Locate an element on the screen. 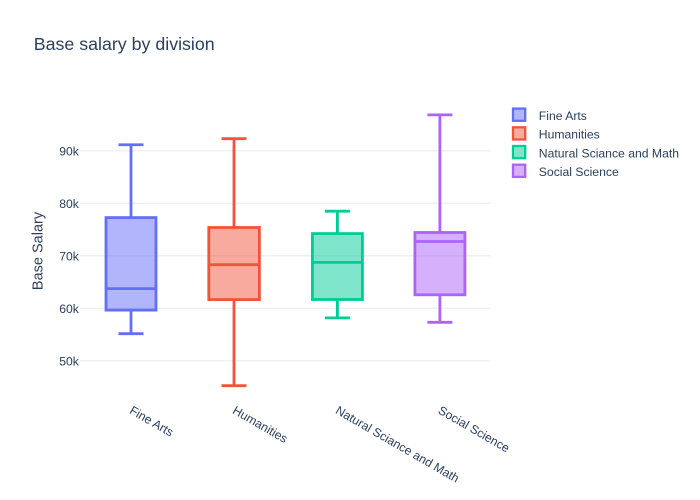  svg-text: 60k is located at coordinates (69, 309).